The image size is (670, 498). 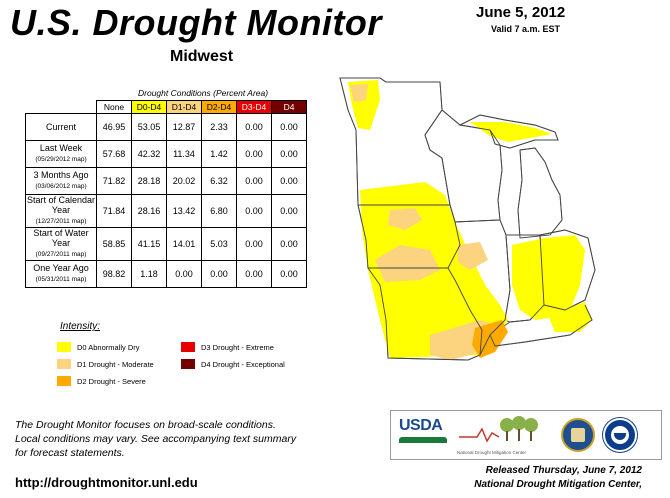 What do you see at coordinates (114, 181) in the screenshot?
I see `cell: 71.82` at bounding box center [114, 181].